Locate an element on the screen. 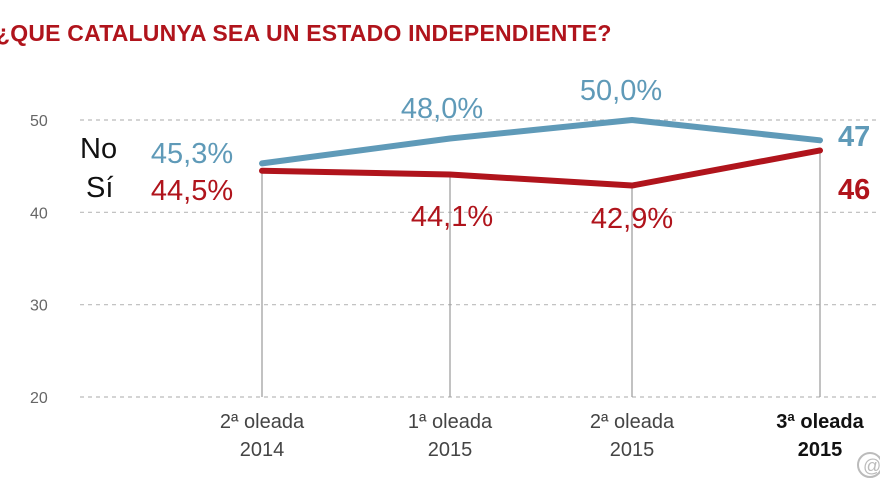  x-tick-label-2-line1: 1ª oleada is located at coordinates (450, 422).